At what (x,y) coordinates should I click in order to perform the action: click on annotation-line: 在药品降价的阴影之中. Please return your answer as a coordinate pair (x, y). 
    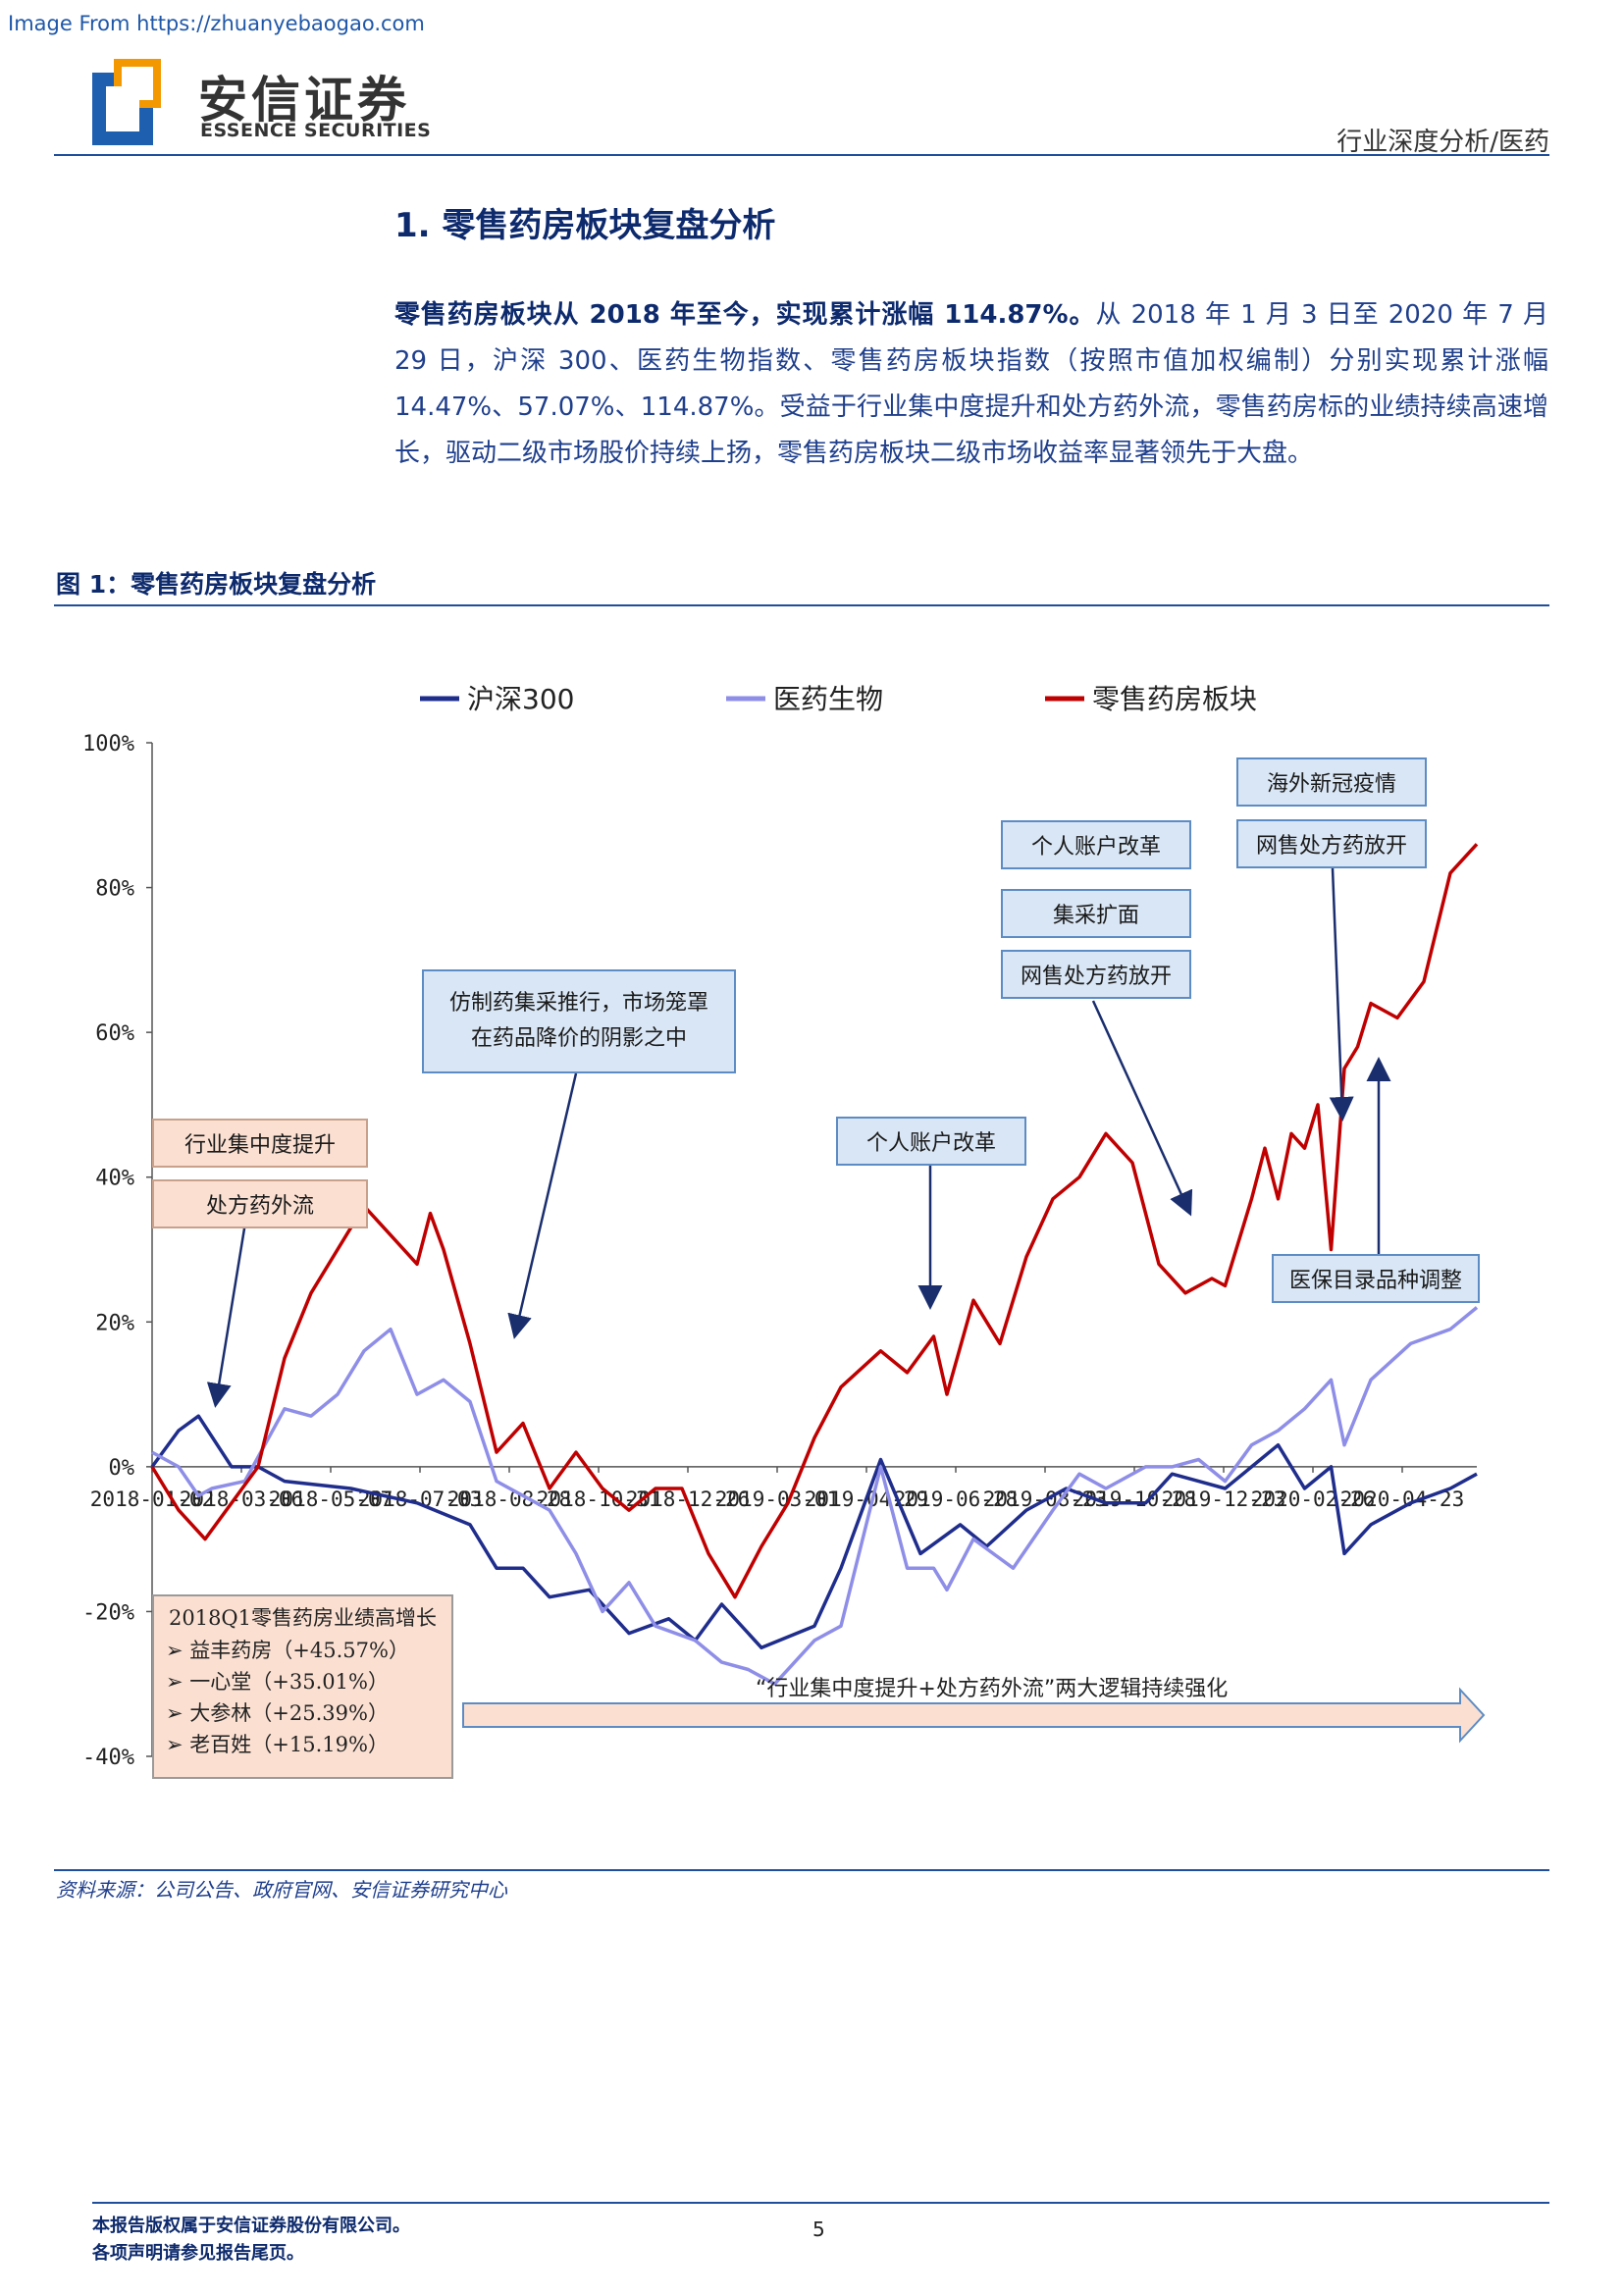
    Looking at the image, I should click on (578, 1038).